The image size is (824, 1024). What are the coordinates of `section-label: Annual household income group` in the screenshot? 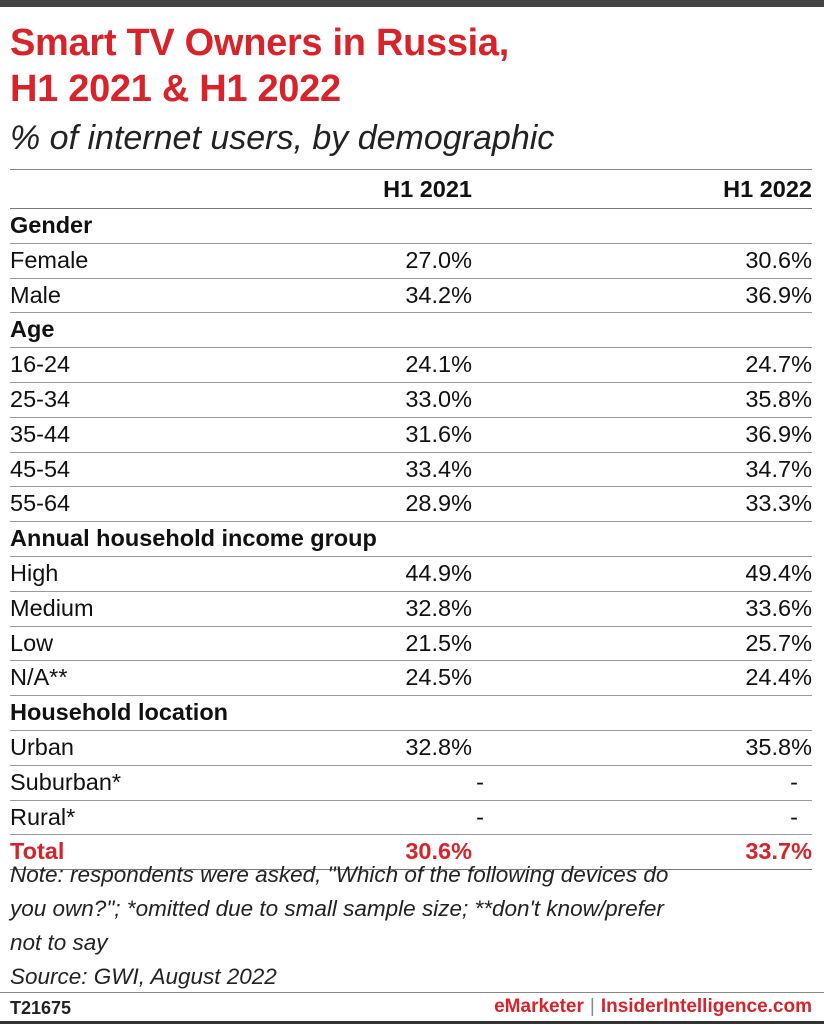 It's located at (193, 538).